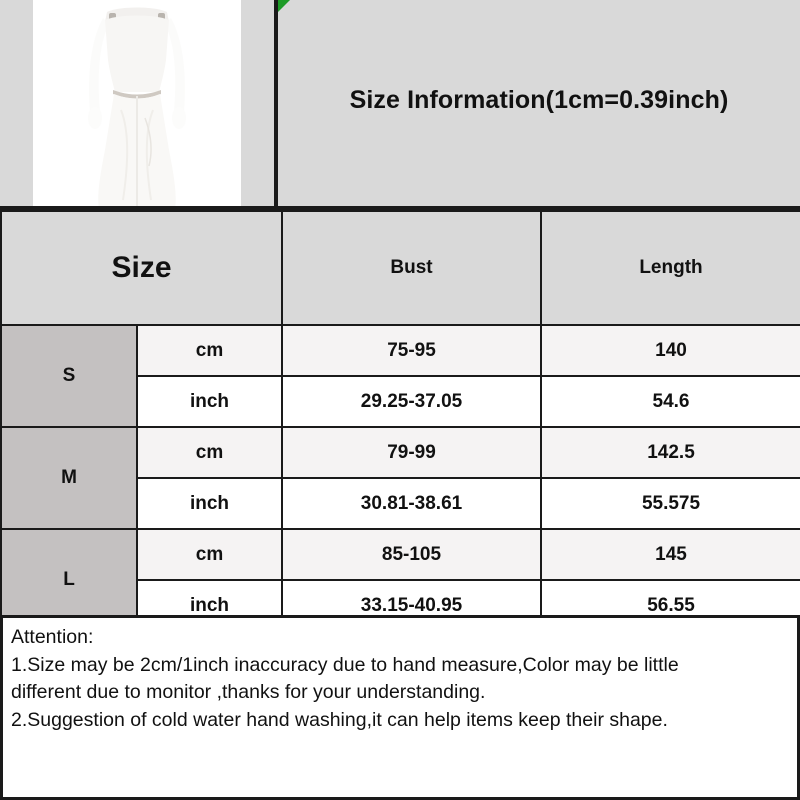 Image resolution: width=800 pixels, height=800 pixels. Describe the element at coordinates (209, 503) in the screenshot. I see `unit-cell-m-inch: inch` at that location.